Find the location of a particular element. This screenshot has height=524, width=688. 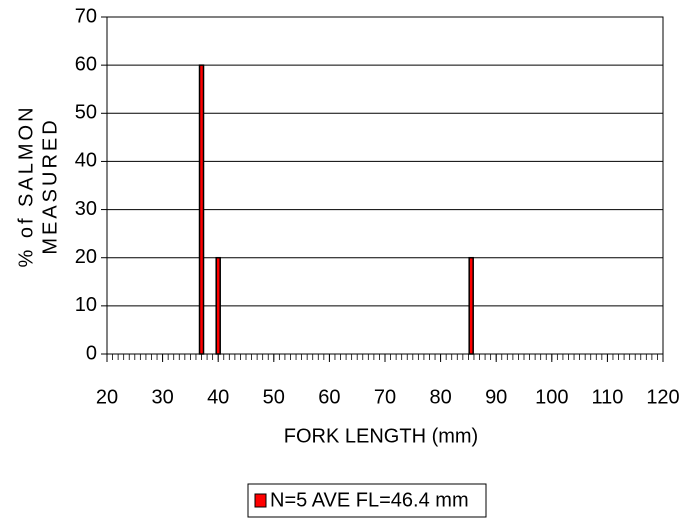

x-tick-label: 120 is located at coordinates (662, 397).